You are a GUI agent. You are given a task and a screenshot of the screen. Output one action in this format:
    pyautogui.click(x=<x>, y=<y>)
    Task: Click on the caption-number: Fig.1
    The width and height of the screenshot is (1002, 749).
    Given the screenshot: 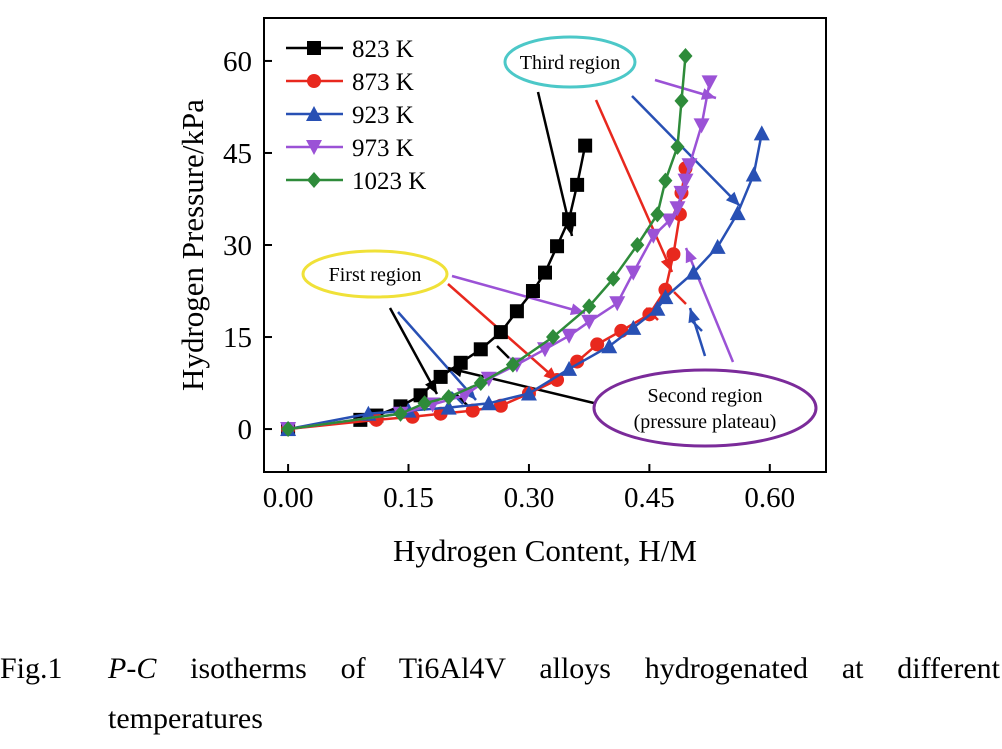 What is the action you would take?
    pyautogui.click(x=31, y=668)
    